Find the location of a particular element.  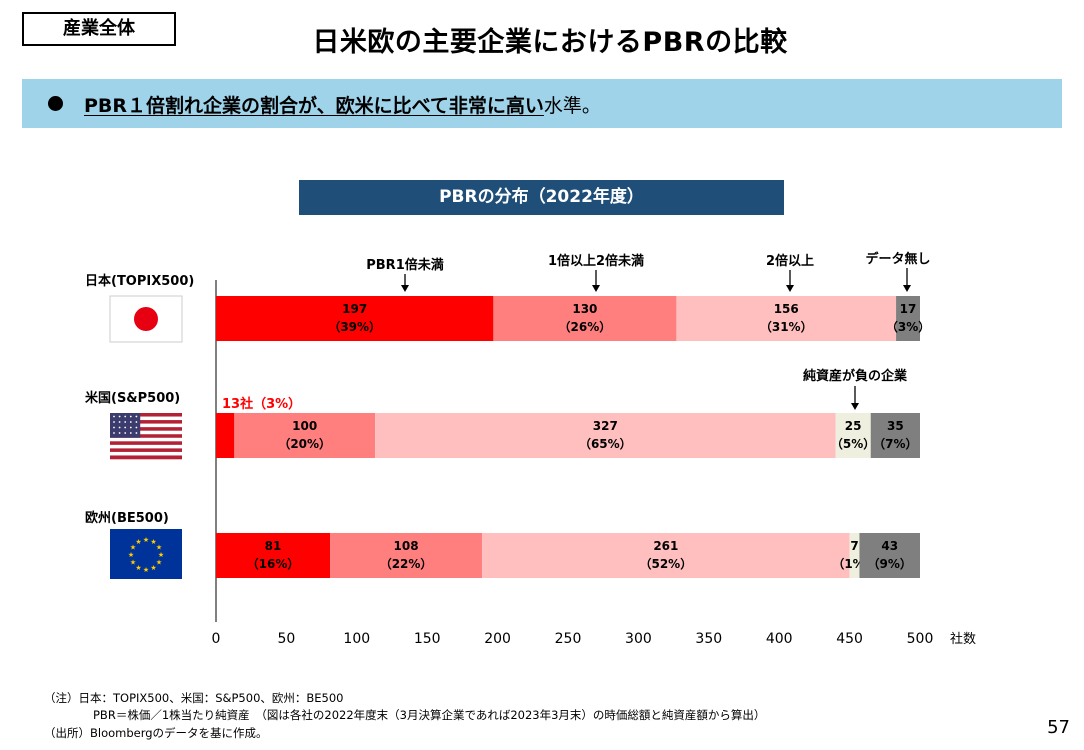

footnote-1: （注）日本：TOPIX500、米国：S&P500、欧州：BE500 is located at coordinates (194, 698).